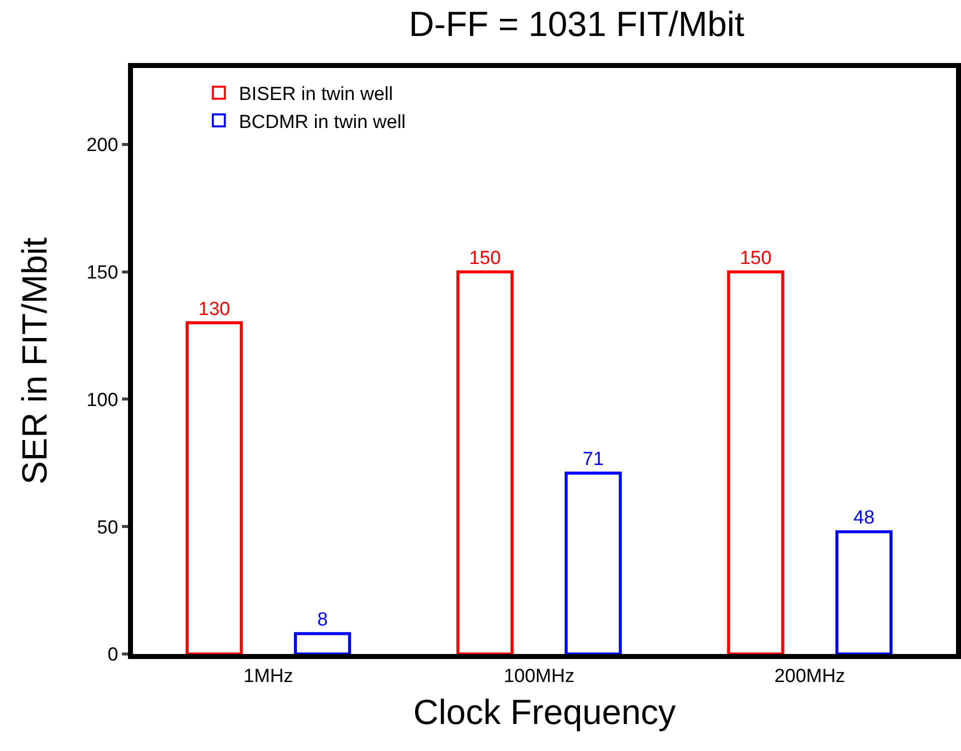 This screenshot has height=751, width=961. What do you see at coordinates (544, 712) in the screenshot?
I see `x-axis-title: Clock Frequency` at bounding box center [544, 712].